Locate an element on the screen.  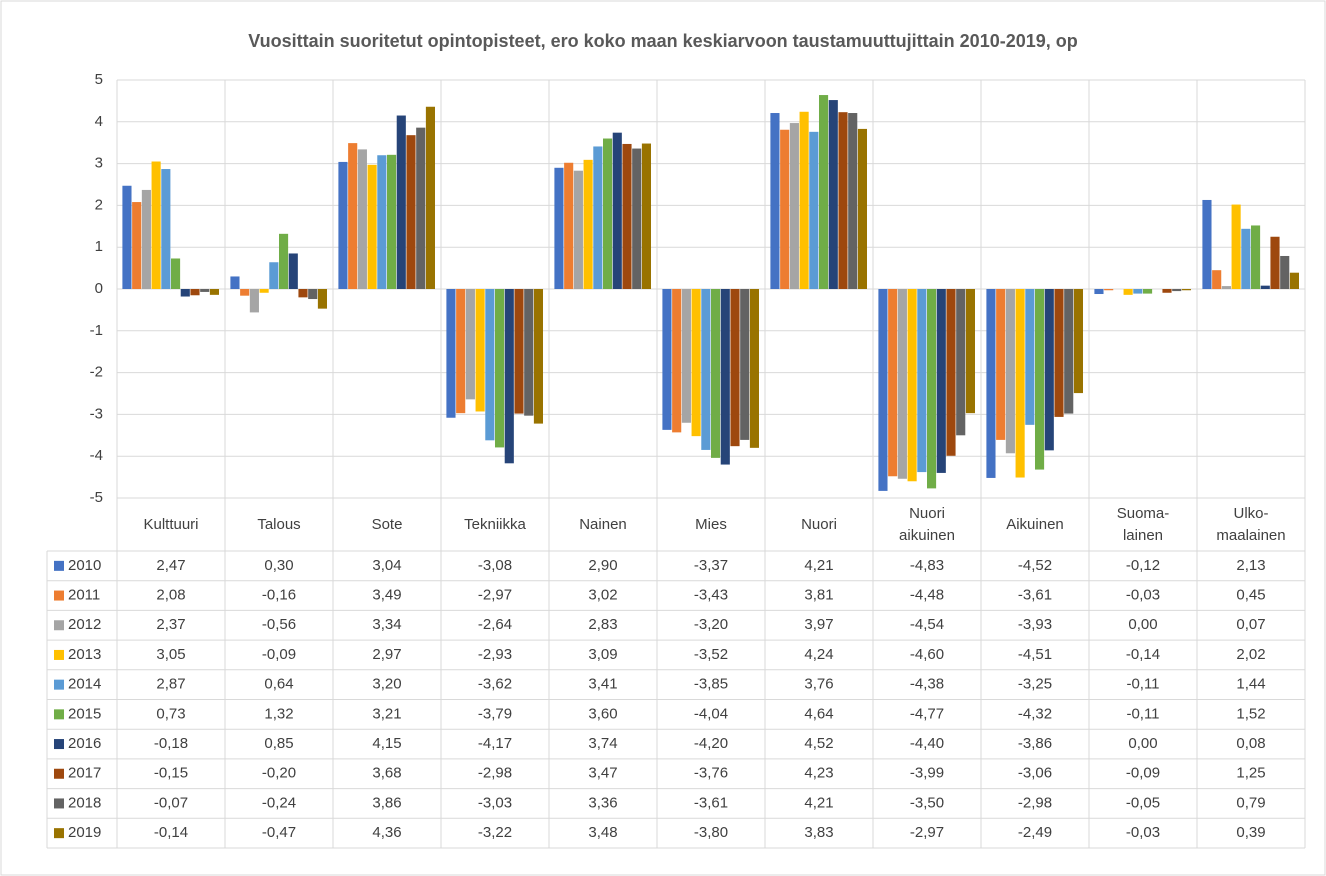
table-value: 4,21 is located at coordinates (818, 802).